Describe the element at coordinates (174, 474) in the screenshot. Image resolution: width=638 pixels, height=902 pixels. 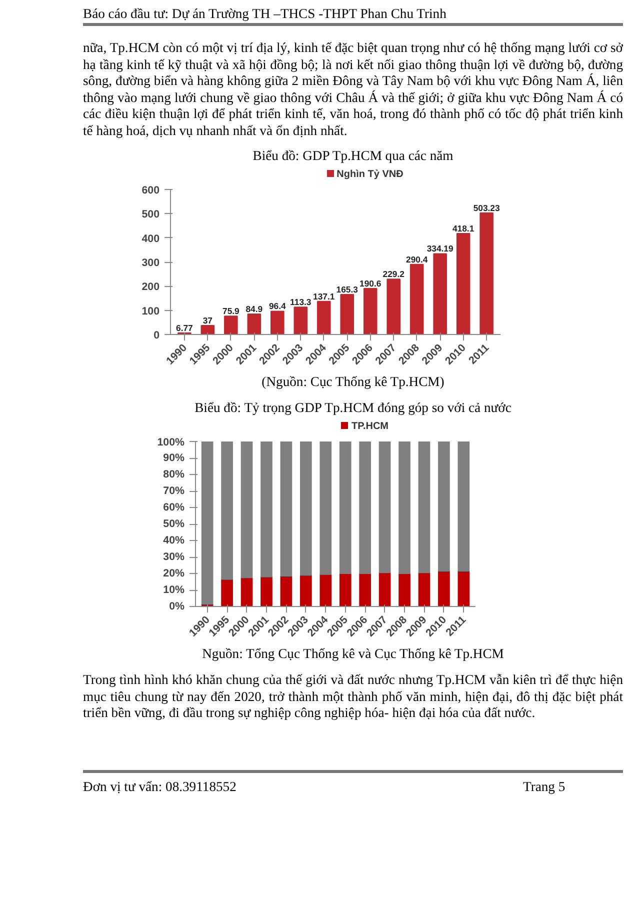
I see `y-tick-label: 80%` at that location.